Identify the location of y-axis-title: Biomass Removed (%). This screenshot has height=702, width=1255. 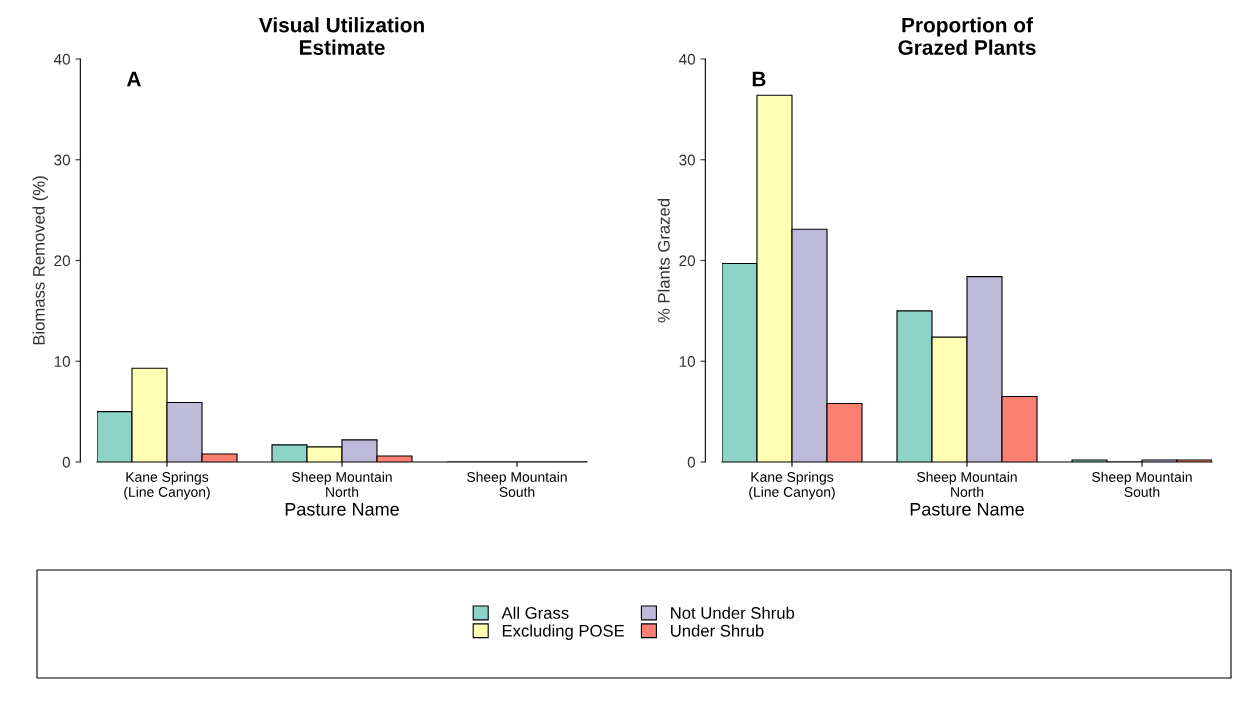
(40, 260).